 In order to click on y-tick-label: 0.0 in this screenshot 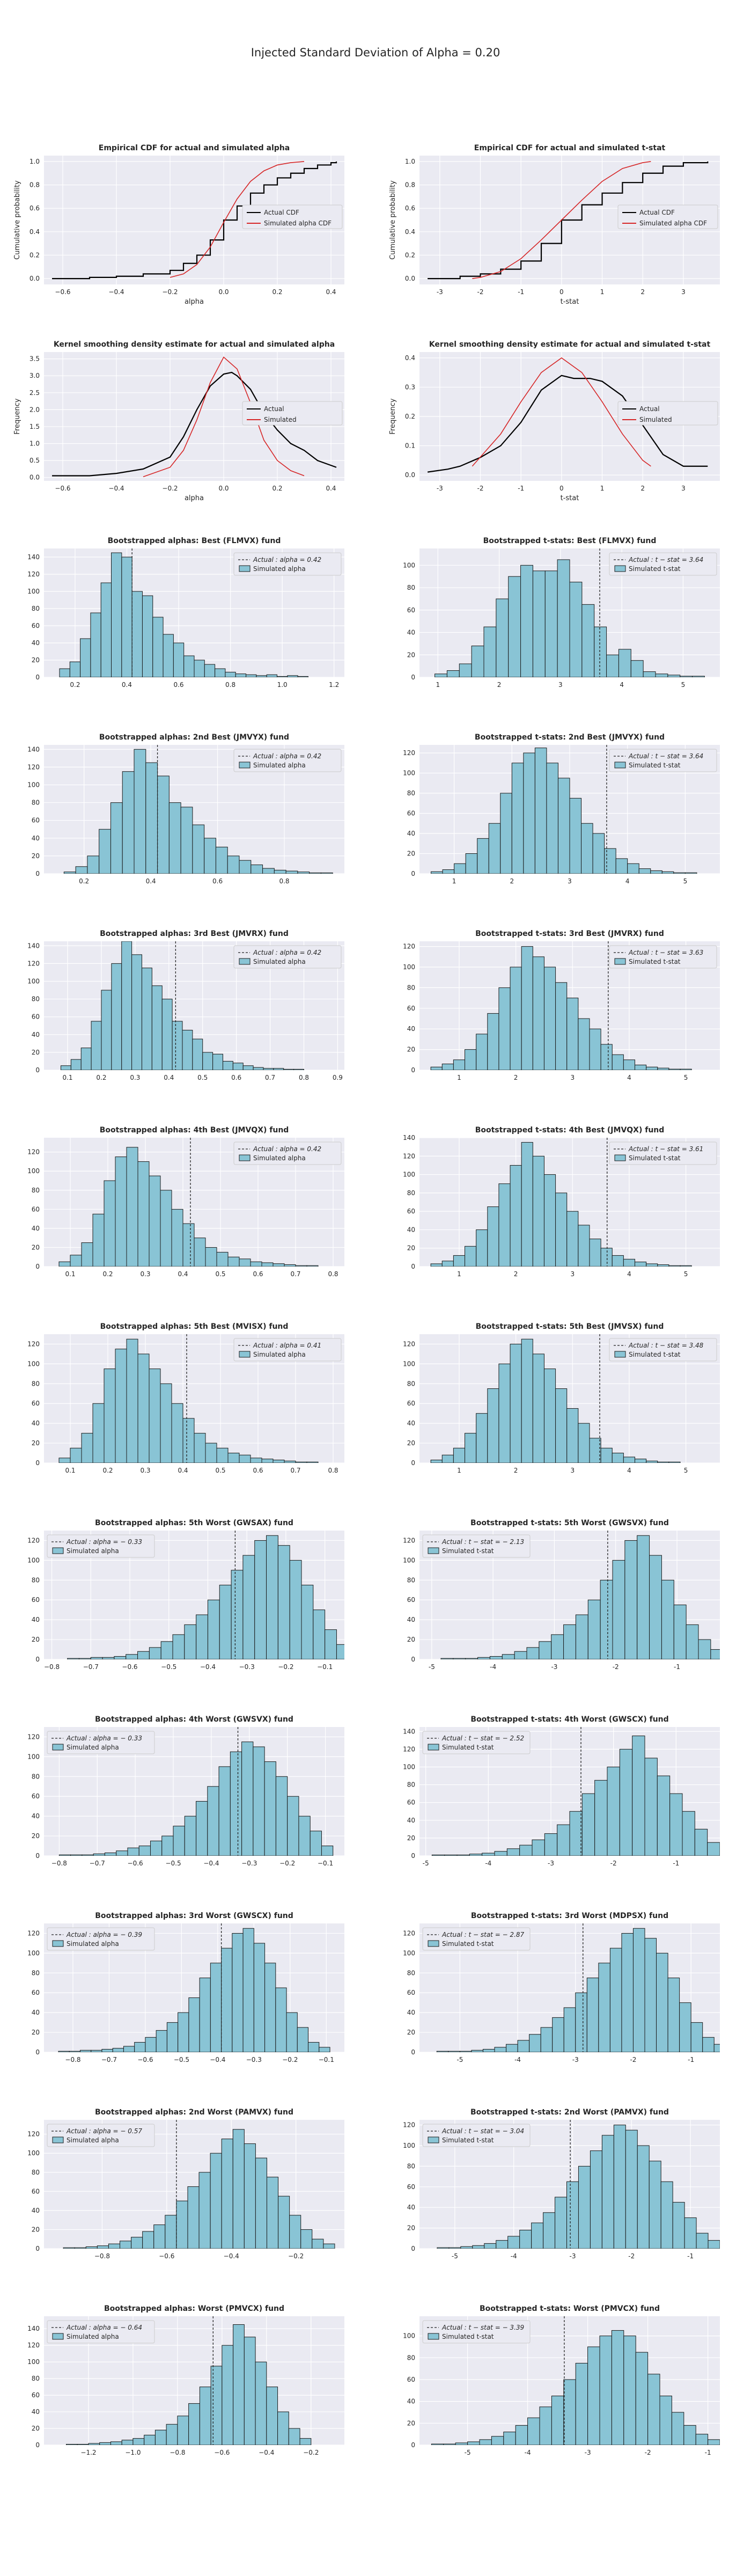, I will do `click(35, 278)`.